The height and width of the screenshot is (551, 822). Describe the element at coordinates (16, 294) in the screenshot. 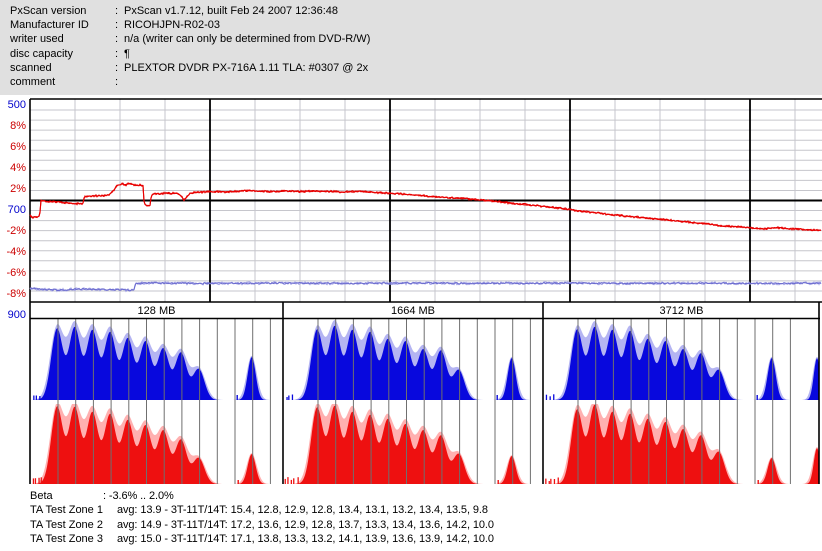

I see `y-axis-label: -8%` at that location.